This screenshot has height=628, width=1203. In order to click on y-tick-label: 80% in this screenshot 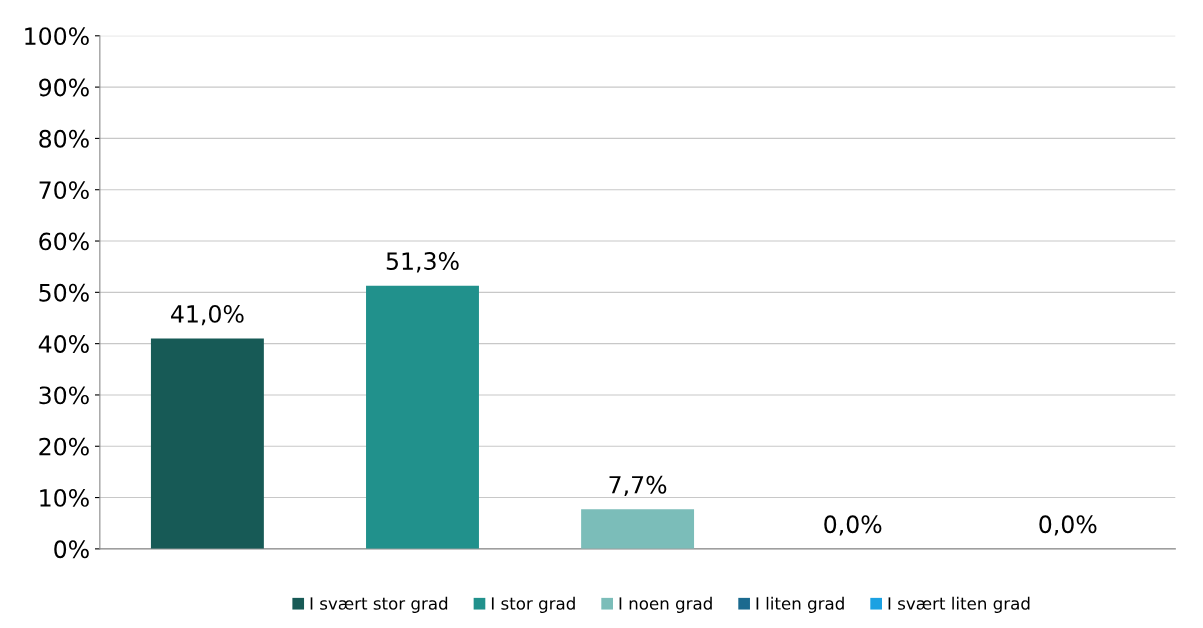, I will do `click(64, 138)`.